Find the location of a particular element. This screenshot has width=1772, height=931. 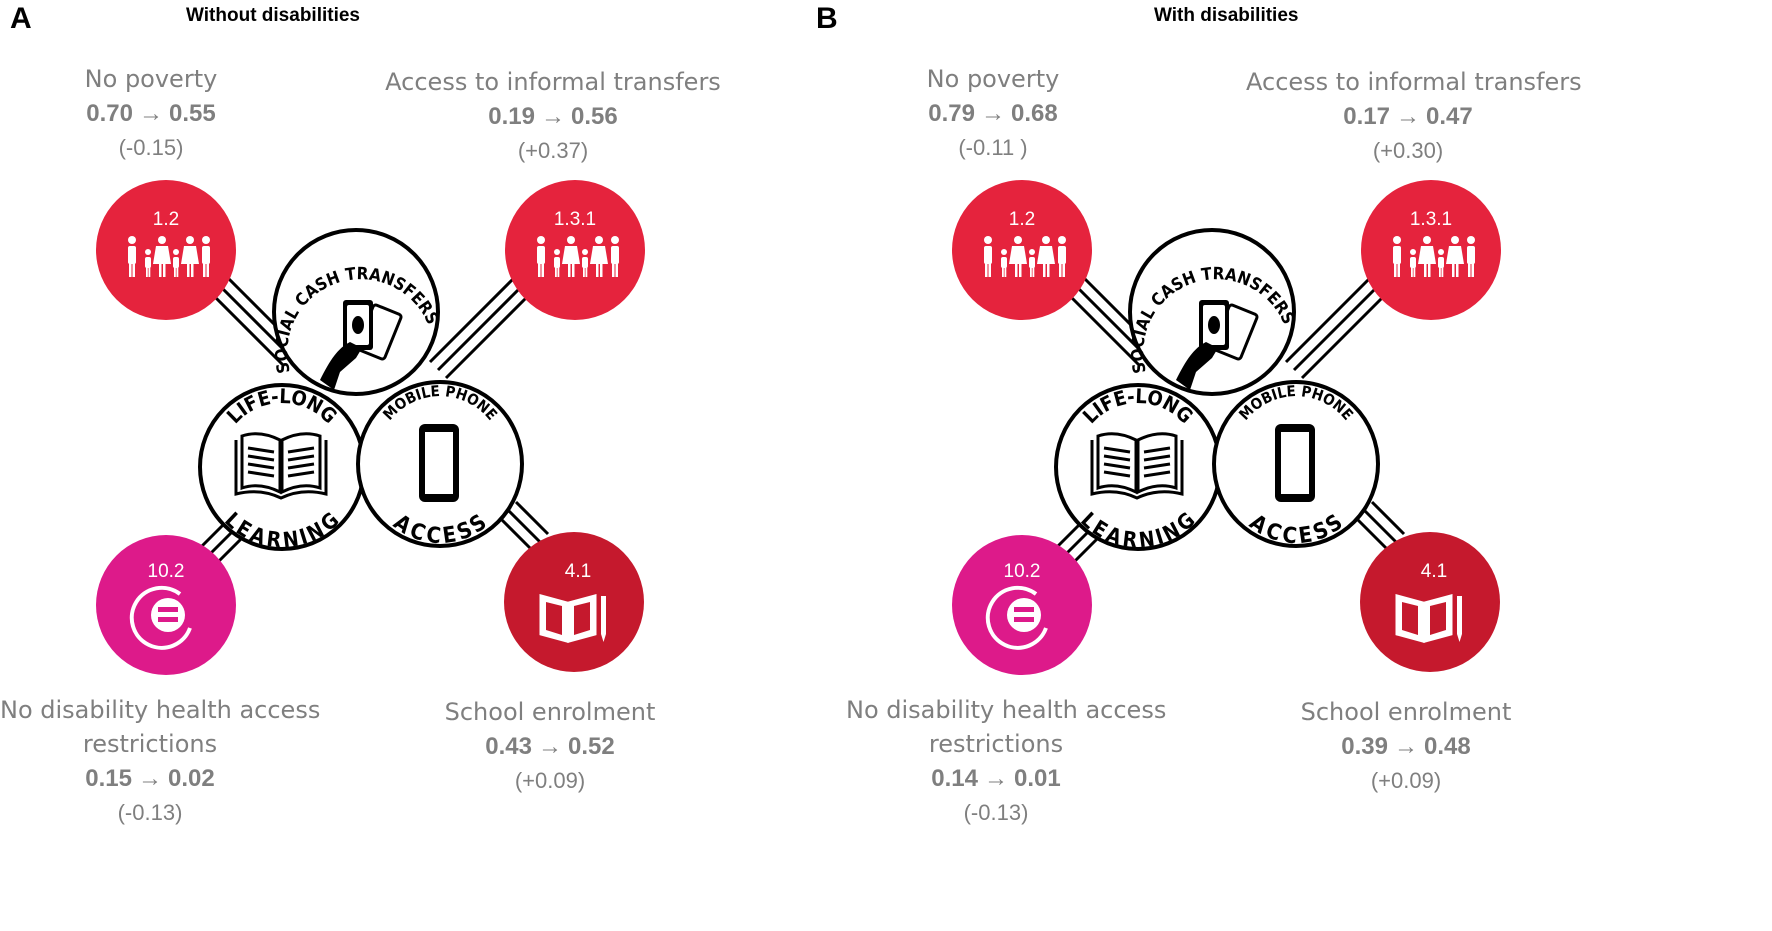

value-before: 0.39 is located at coordinates (1364, 746).